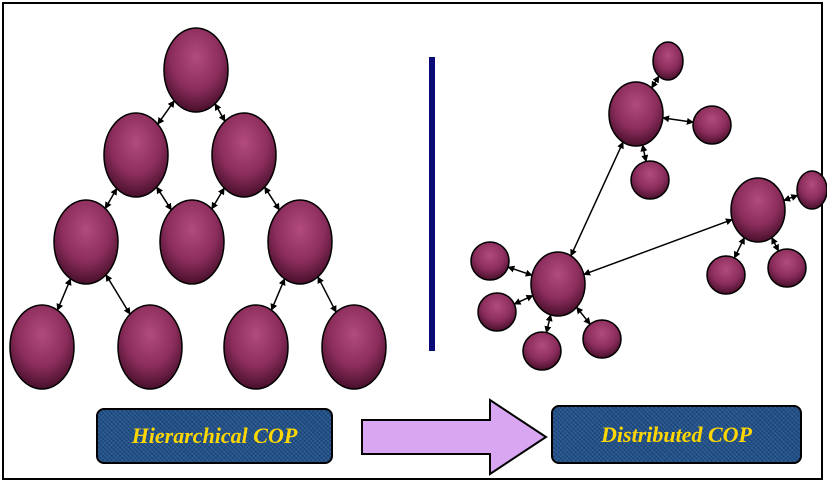 The height and width of the screenshot is (484, 827). I want to click on node-h-root, so click(196, 70).